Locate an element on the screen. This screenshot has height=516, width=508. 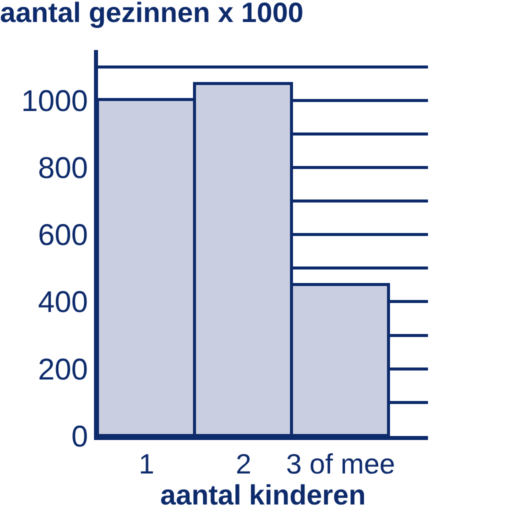
x-tick-label: 3 of mee is located at coordinates (341, 464).